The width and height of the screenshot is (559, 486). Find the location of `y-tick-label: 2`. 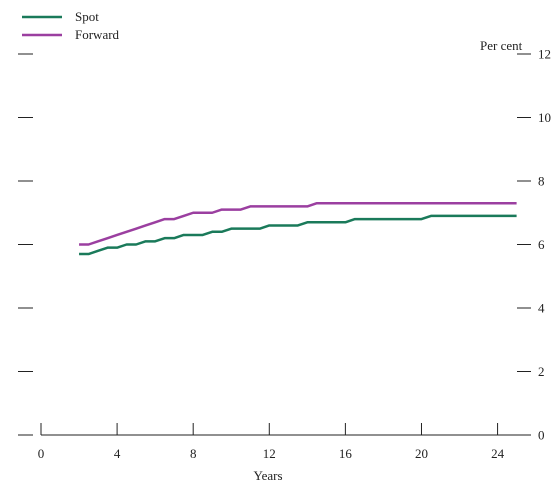

y-tick-label: 2 is located at coordinates (541, 371).